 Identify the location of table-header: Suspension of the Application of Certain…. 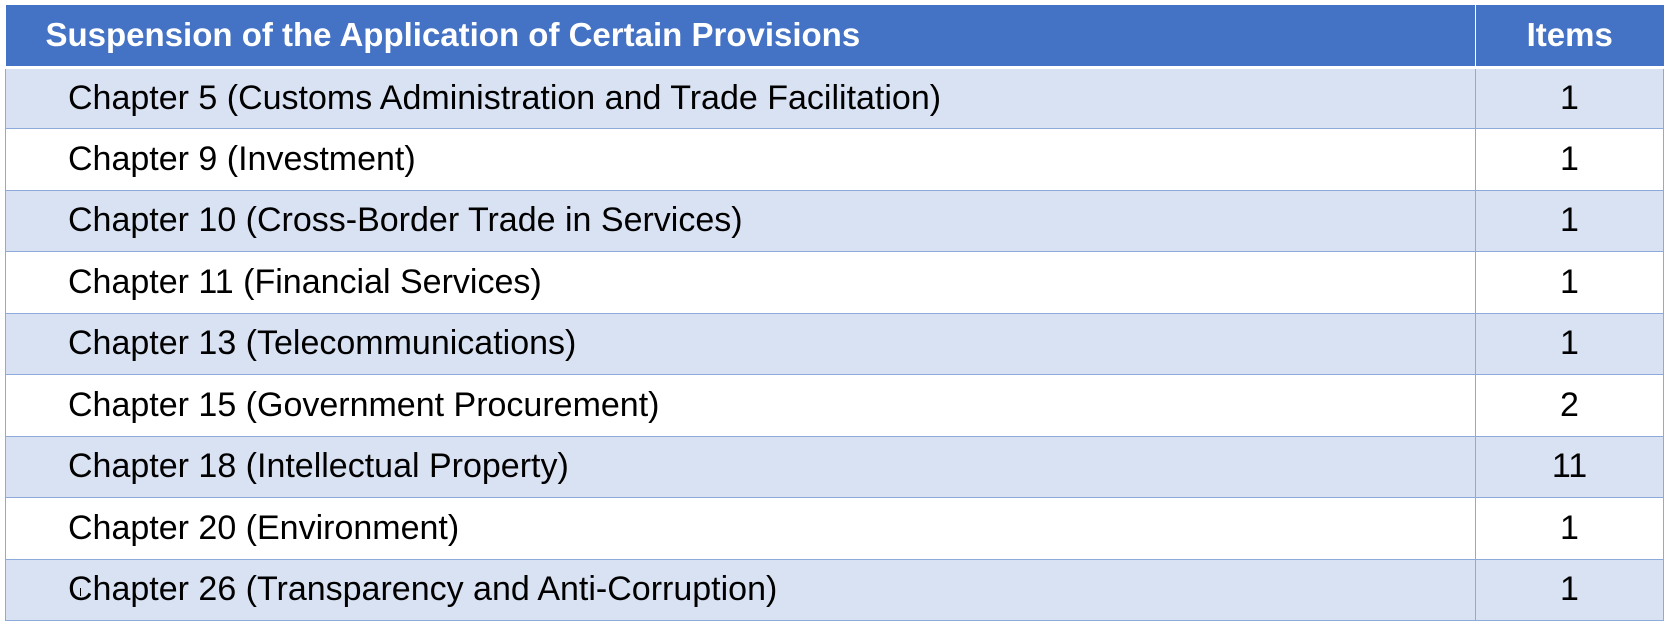
(834, 37).